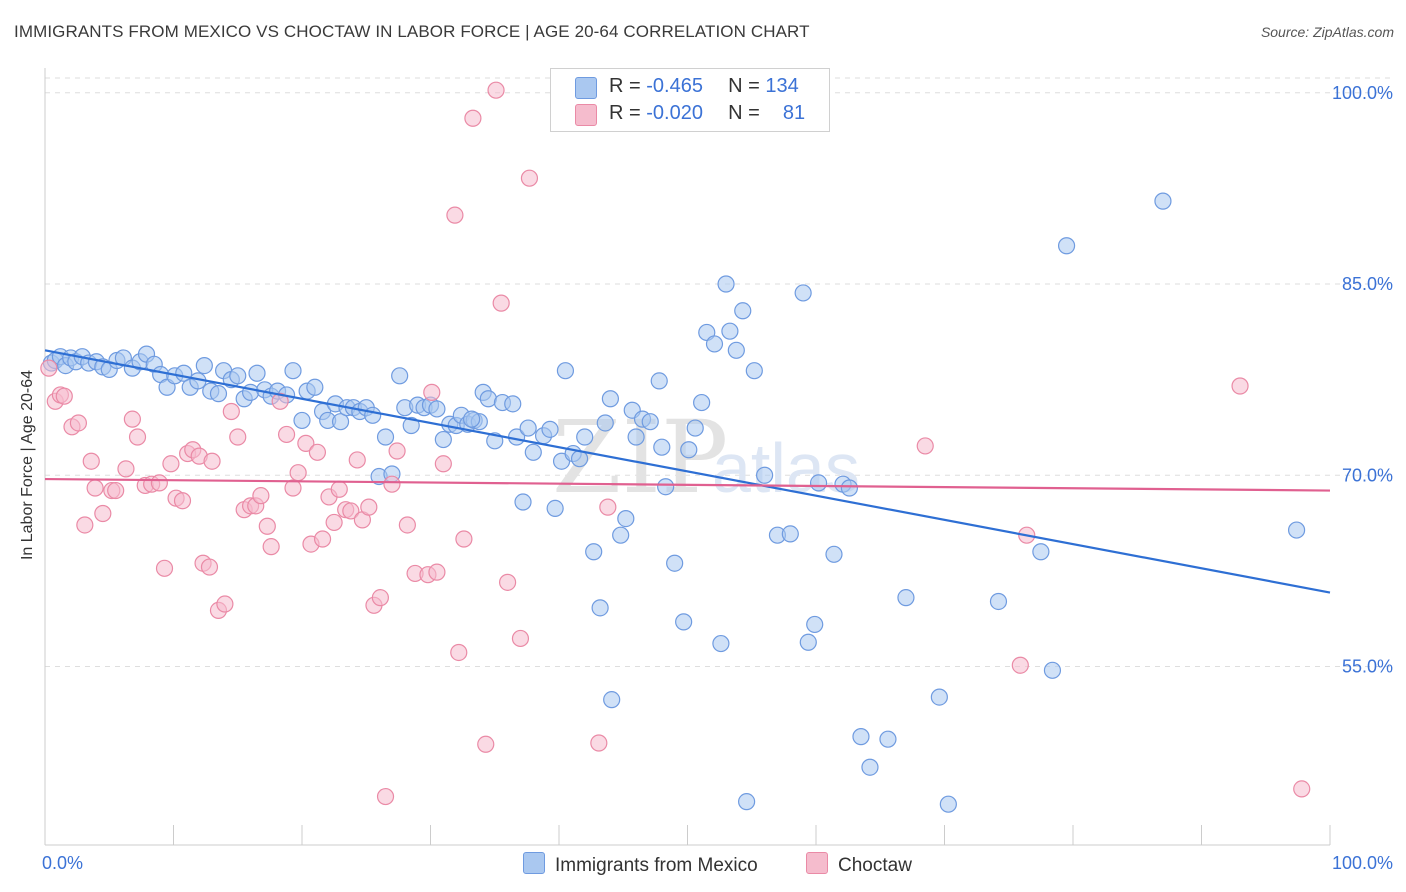 This screenshot has height=892, width=1406. What do you see at coordinates (1367, 475) in the screenshot?
I see `y-tick-label: 70.0%` at bounding box center [1367, 475].